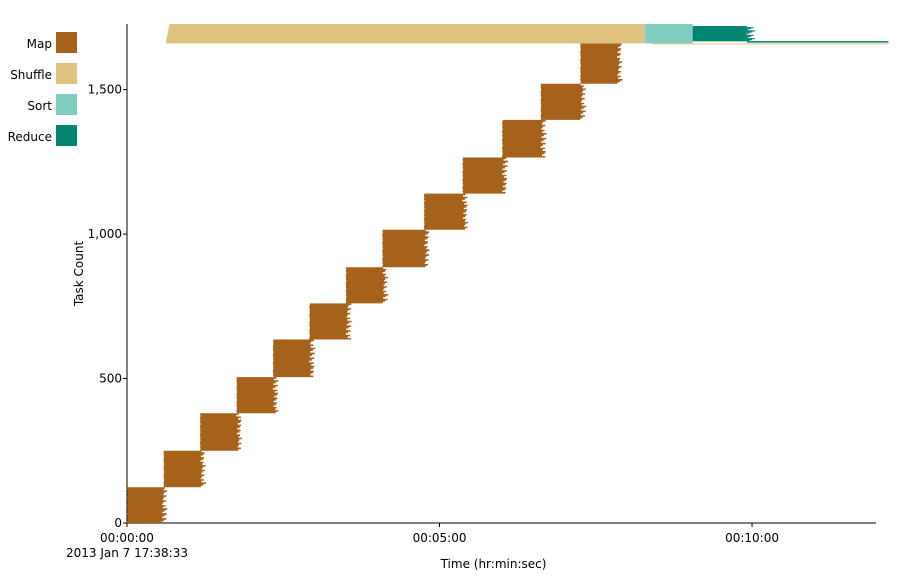  Describe the element at coordinates (66, 73) in the screenshot. I see `legend-swatch-shuffle` at that location.